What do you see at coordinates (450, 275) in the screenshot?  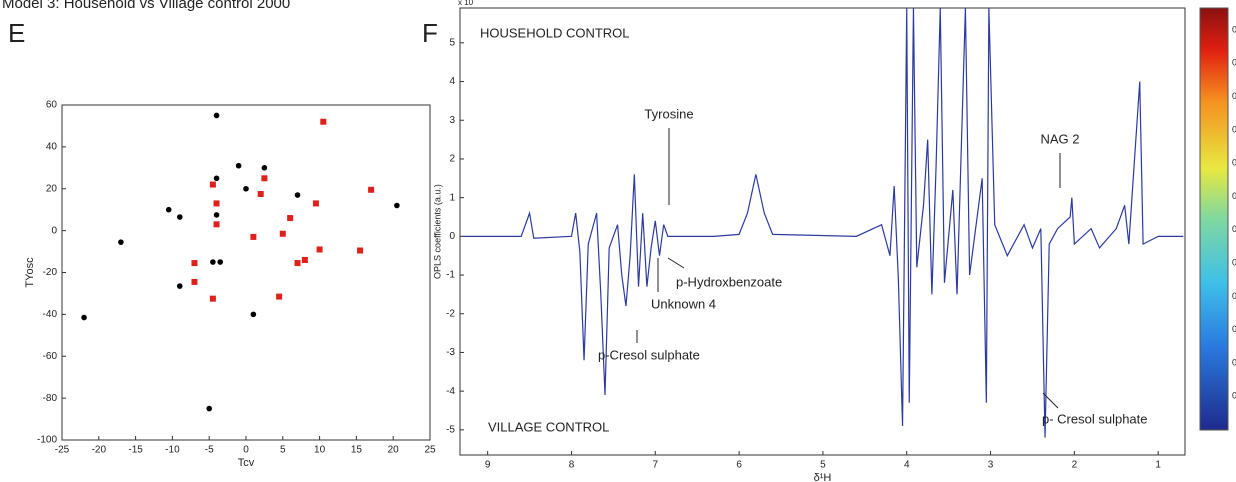 I see `y-tick-label: -1` at bounding box center [450, 275].